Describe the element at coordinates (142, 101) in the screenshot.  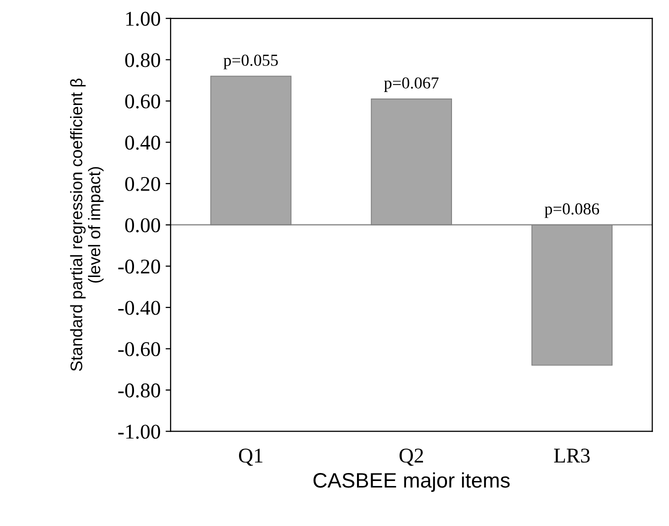
I see `y-tick-label: 0.60` at that location.